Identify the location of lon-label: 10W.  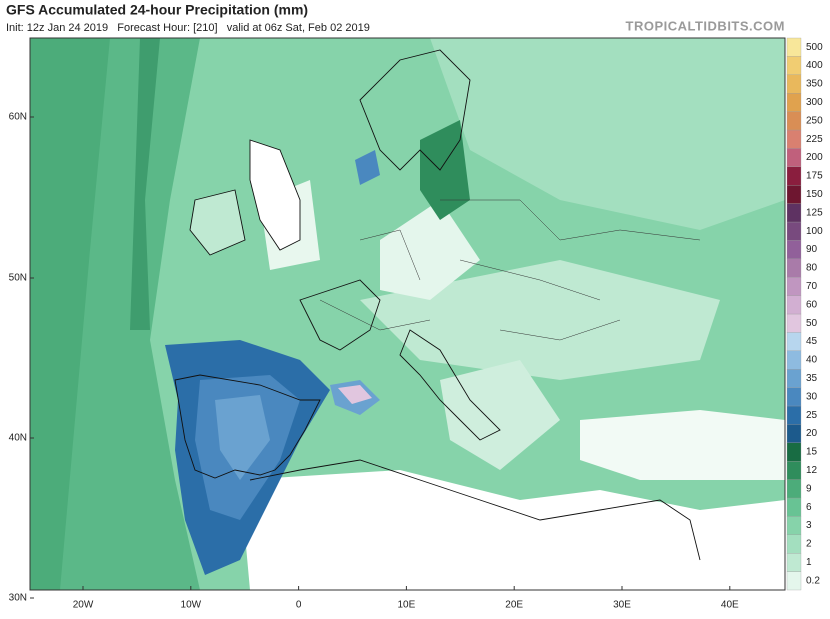
(191, 605).